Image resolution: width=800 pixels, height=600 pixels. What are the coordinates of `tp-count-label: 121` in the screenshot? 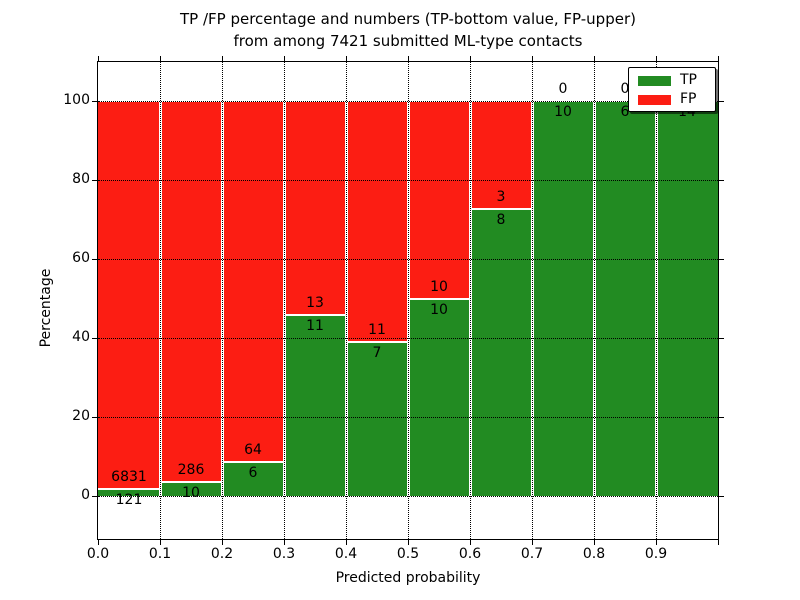 It's located at (129, 499).